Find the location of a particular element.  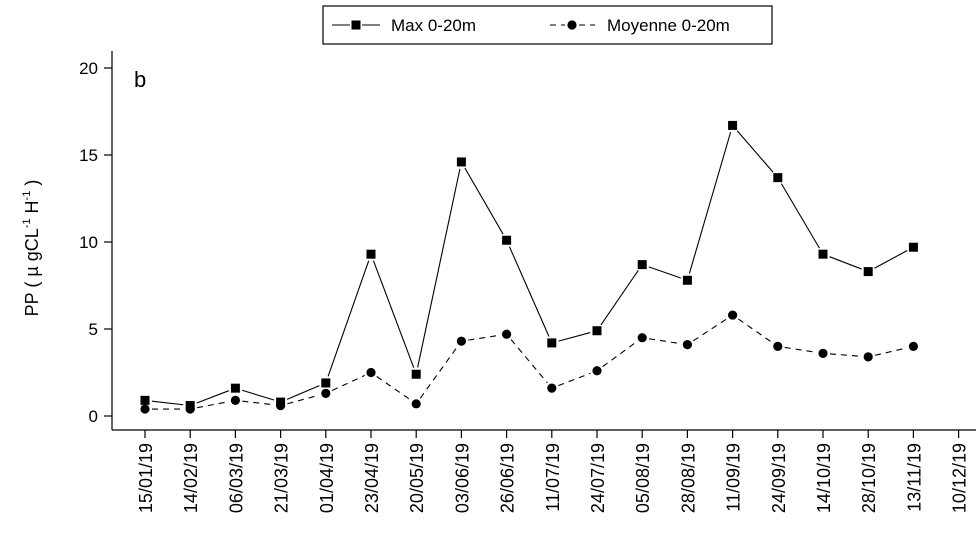

y-axis-label: PP ( µ gCL-1 H-1 ) is located at coordinates (31, 248).